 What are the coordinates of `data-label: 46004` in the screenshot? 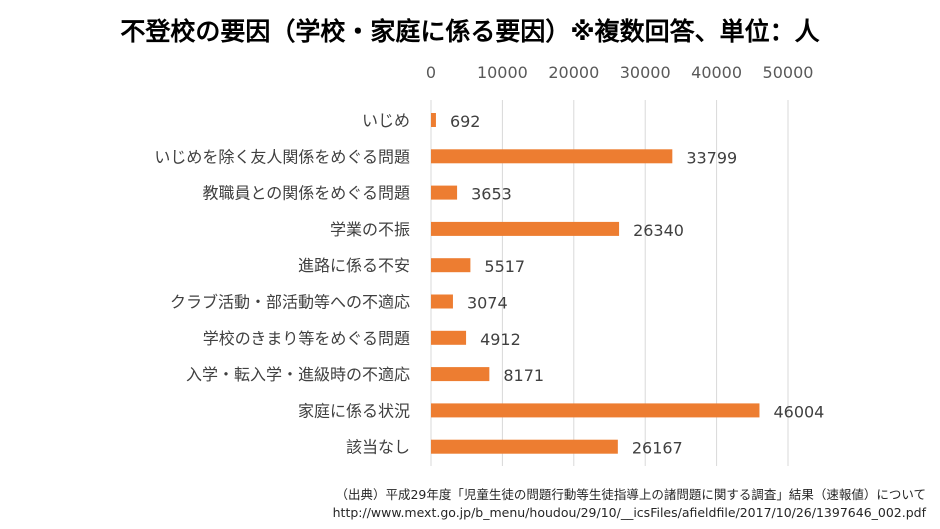 It's located at (798, 411).